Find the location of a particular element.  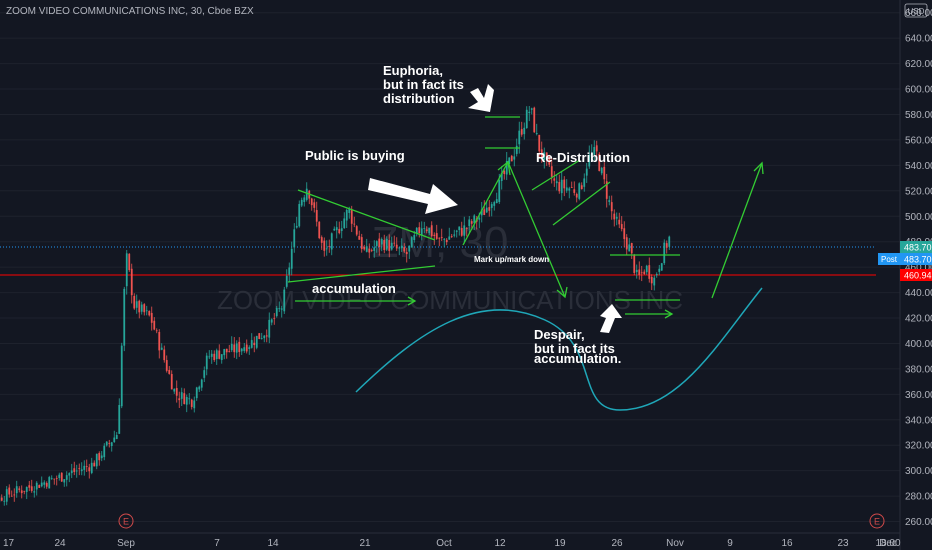

arrow-accumulation-head is located at coordinates (412, 301).